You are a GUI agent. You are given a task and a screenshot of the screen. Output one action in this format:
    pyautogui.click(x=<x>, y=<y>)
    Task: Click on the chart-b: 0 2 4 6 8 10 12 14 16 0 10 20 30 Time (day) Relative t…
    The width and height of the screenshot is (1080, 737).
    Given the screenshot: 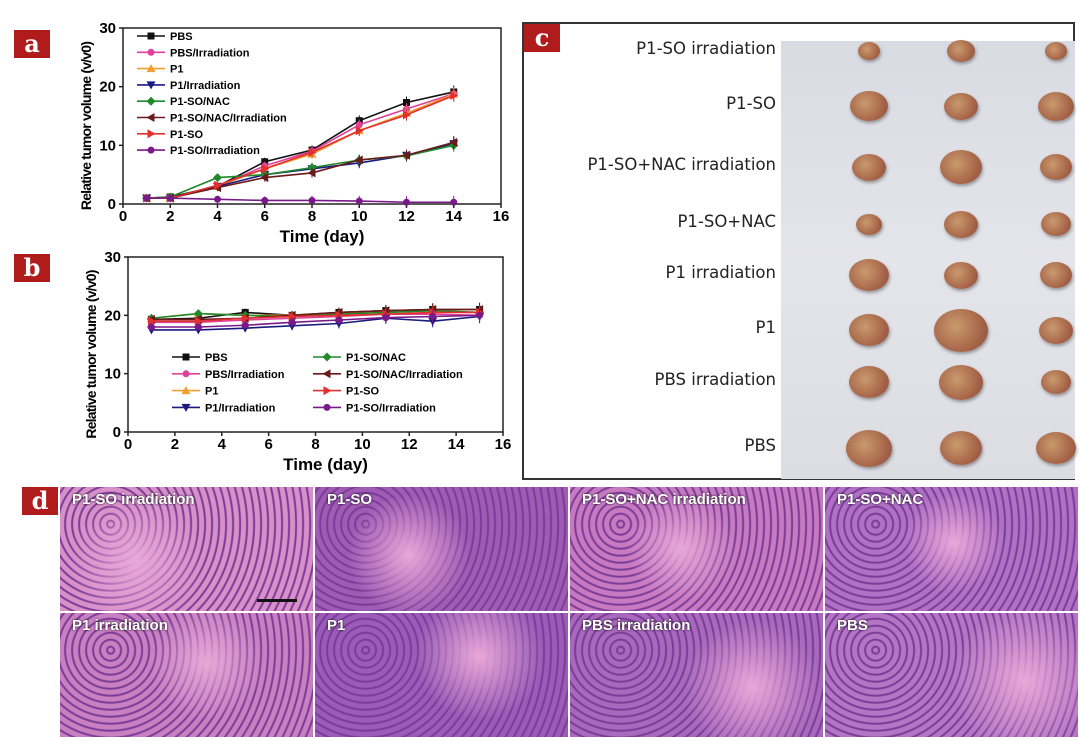 What is the action you would take?
    pyautogui.click(x=297, y=361)
    